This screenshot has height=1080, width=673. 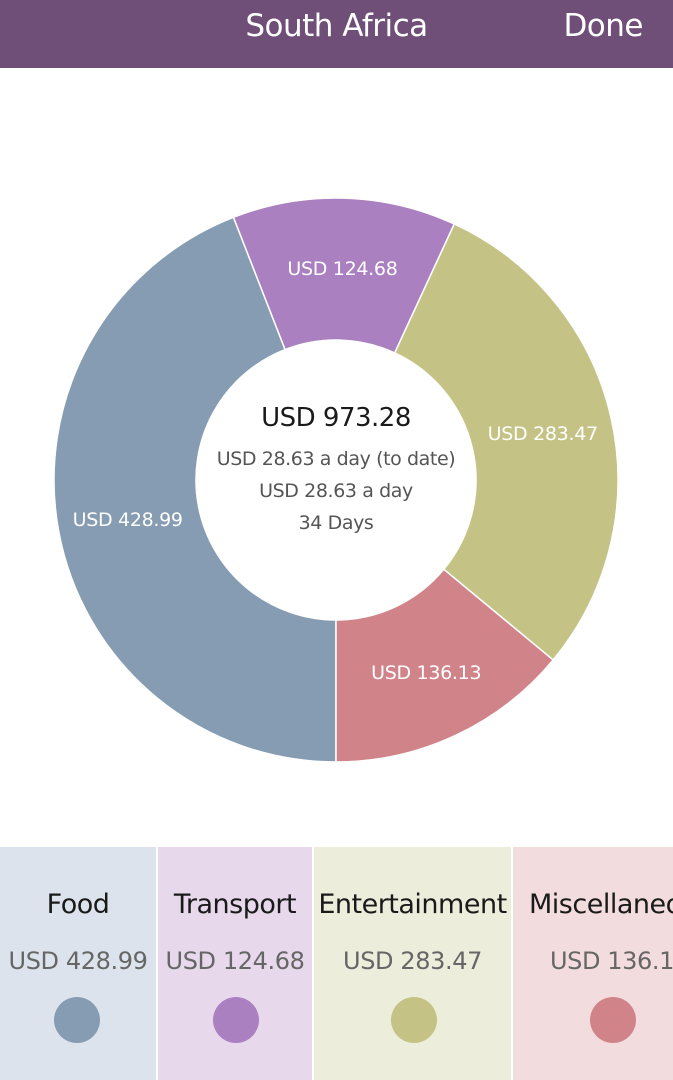 I want to click on slice-label-food: USD 428.99, so click(x=128, y=520).